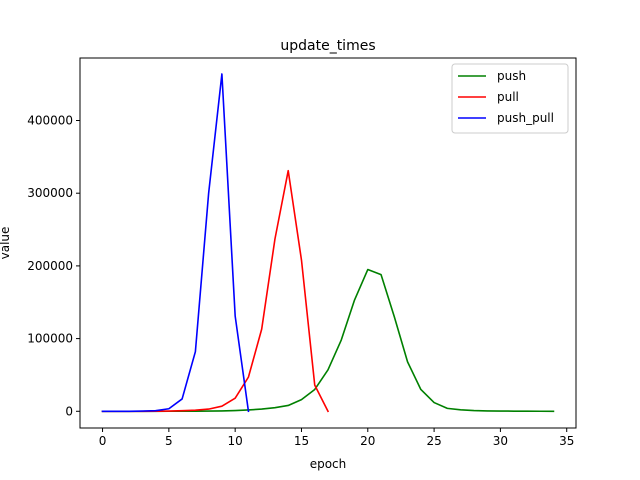  Describe the element at coordinates (566, 441) in the screenshot. I see `x-tick-label: 35` at that location.